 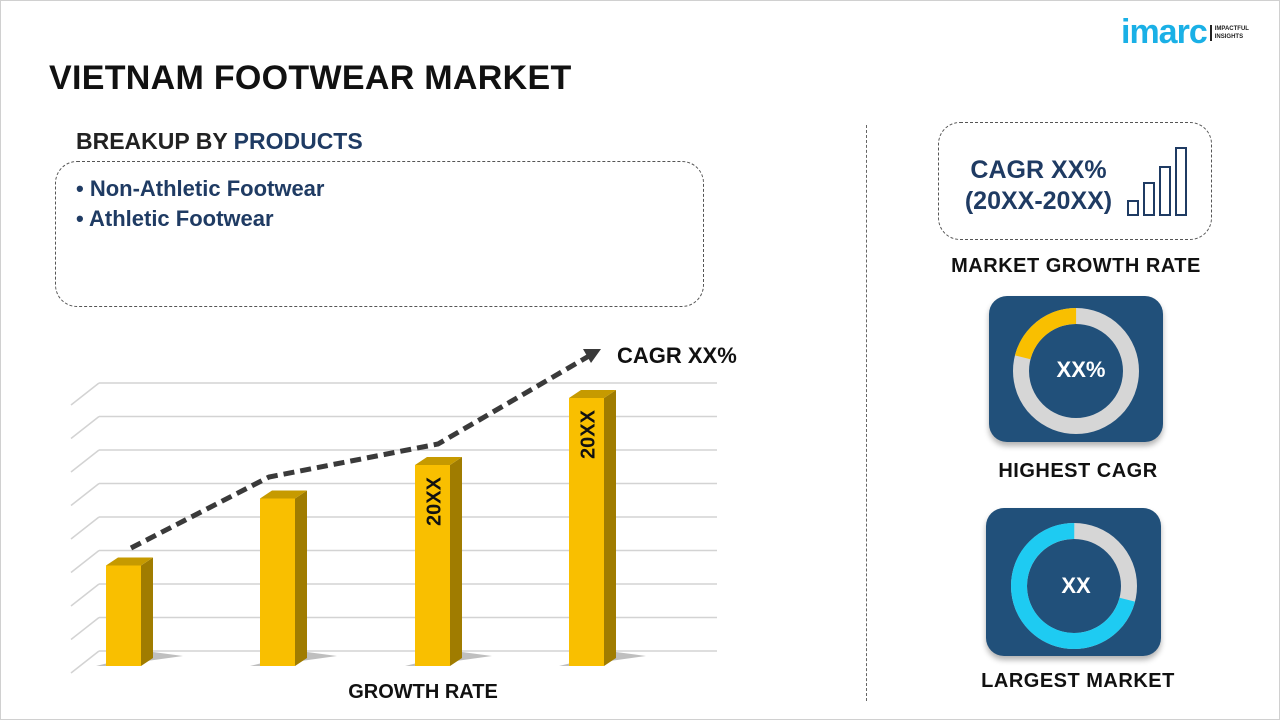 What do you see at coordinates (423, 692) in the screenshot?
I see `x-axis-label: GROWTH RATE` at bounding box center [423, 692].